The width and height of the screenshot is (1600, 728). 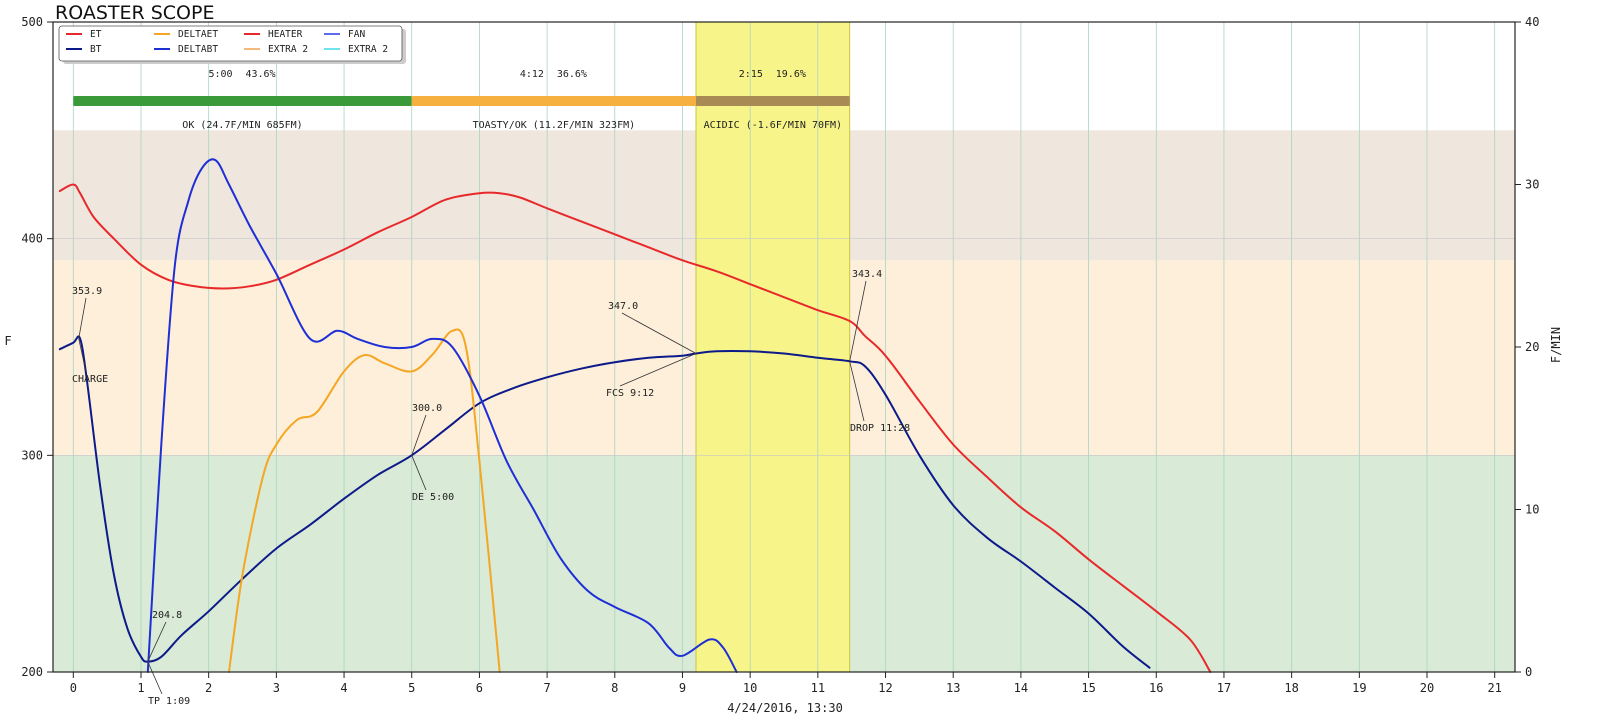 I want to click on phase-label: OK (24.7F/MIN 685FM), so click(x=242, y=125).